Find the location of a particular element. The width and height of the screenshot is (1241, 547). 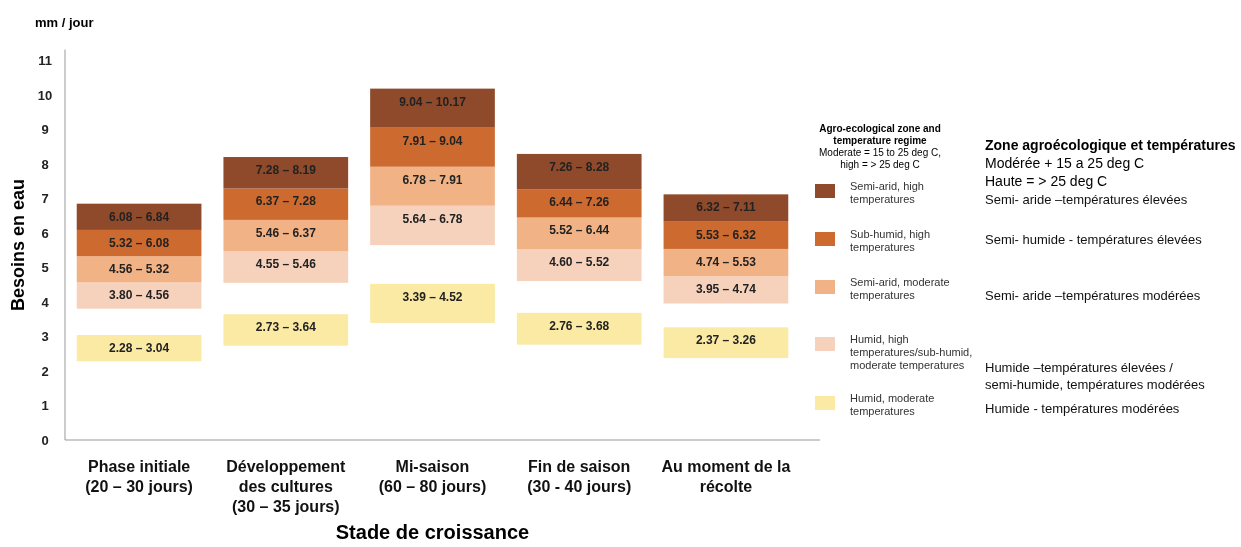

legend-label: Semi-arid, high temperatures is located at coordinates (887, 192).